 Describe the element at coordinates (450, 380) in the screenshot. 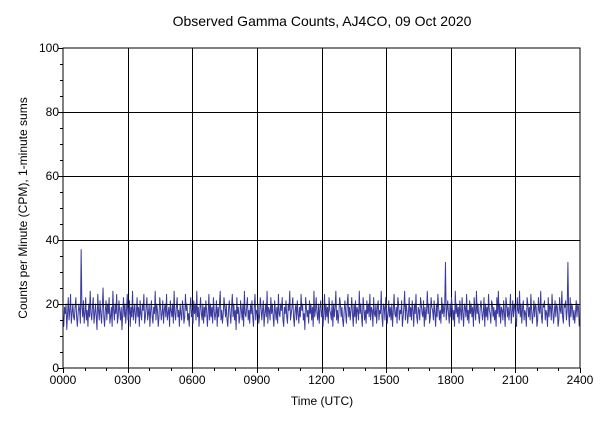

I see `x-tick-label: 1800` at that location.